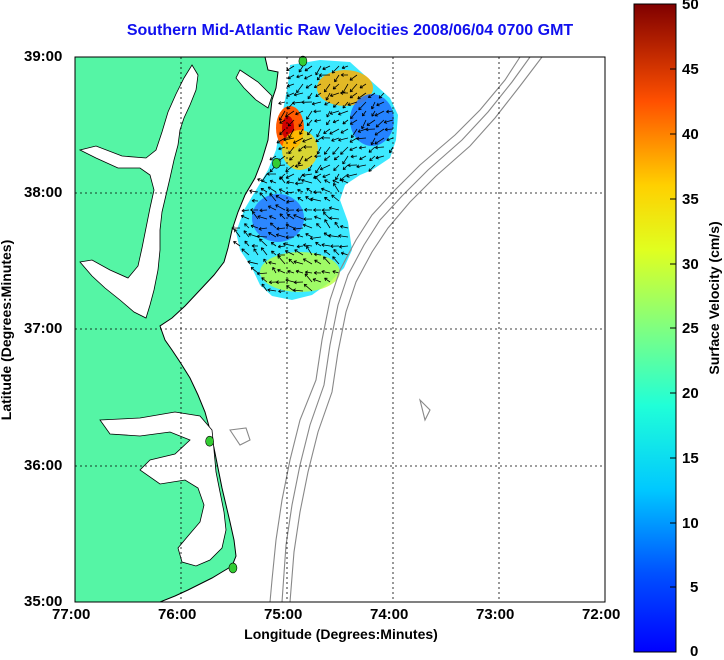 The image size is (724, 660). I want to click on colorbar-tick-label: 35, so click(690, 199).